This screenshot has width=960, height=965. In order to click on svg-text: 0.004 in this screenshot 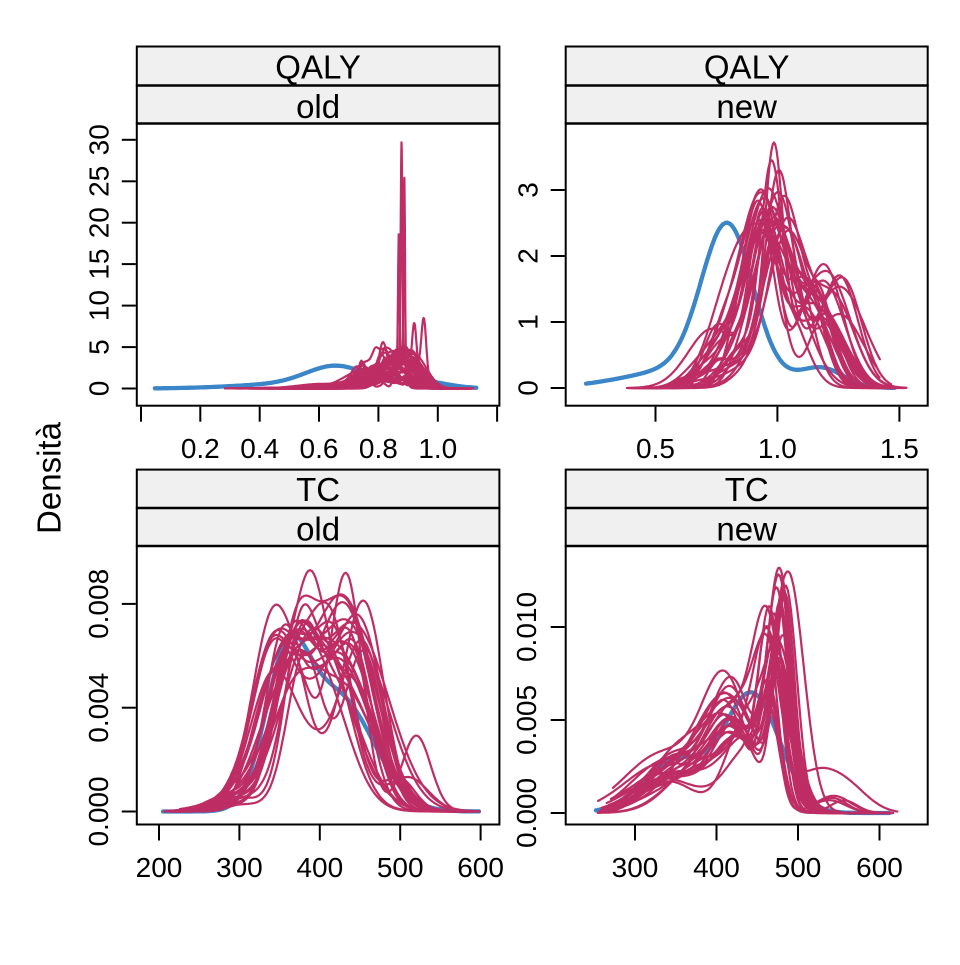, I will do `click(98, 708)`.